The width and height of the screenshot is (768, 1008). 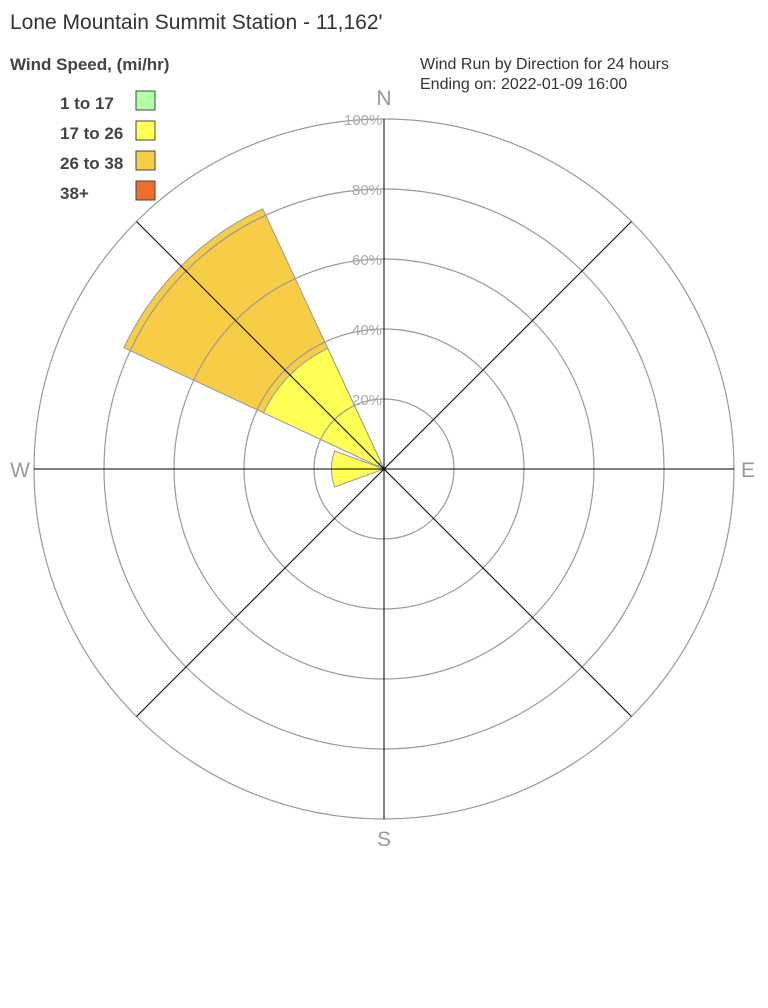 What do you see at coordinates (74, 193) in the screenshot?
I see `legend-label: 38+` at bounding box center [74, 193].